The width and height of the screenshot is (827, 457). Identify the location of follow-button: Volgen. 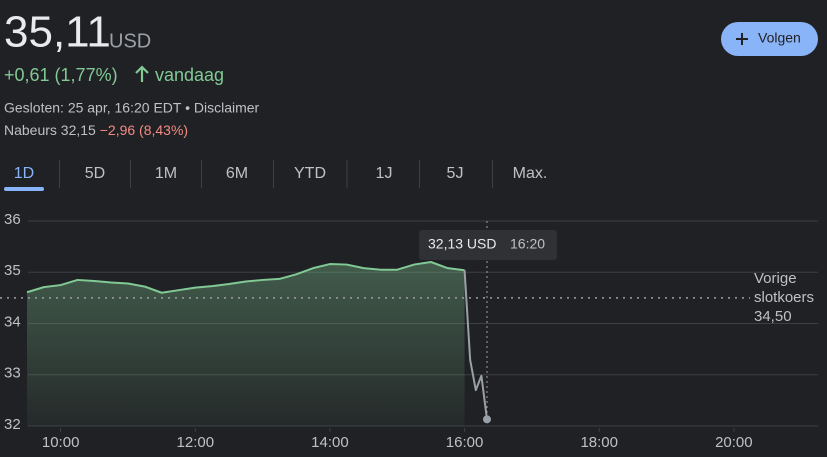
(769, 39).